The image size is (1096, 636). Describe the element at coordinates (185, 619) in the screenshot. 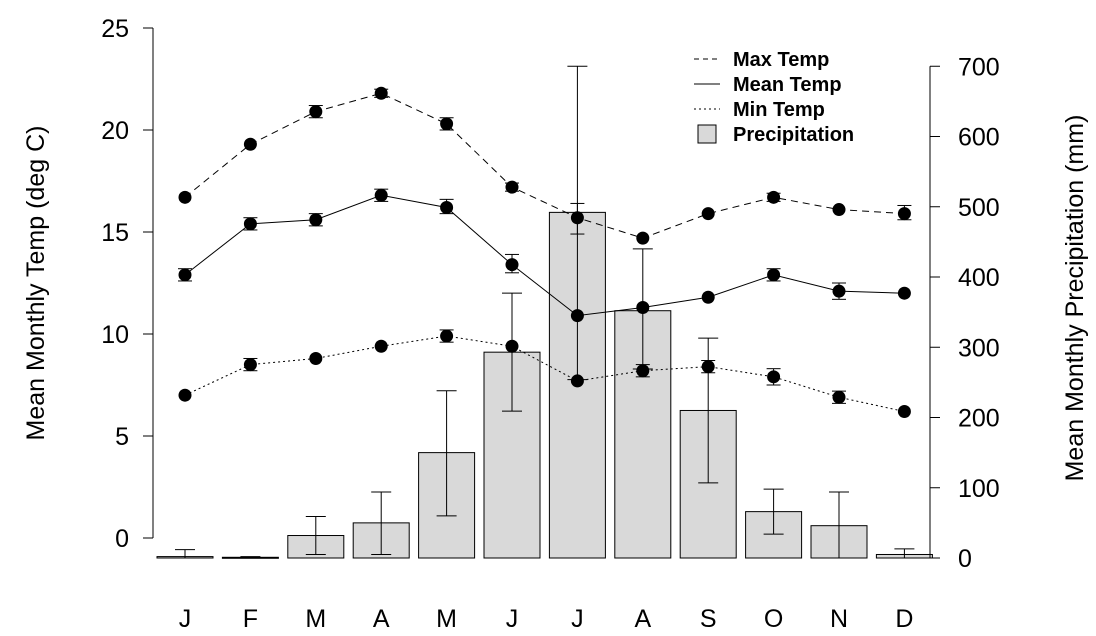

I see `x-tick-label-0: J` at that location.